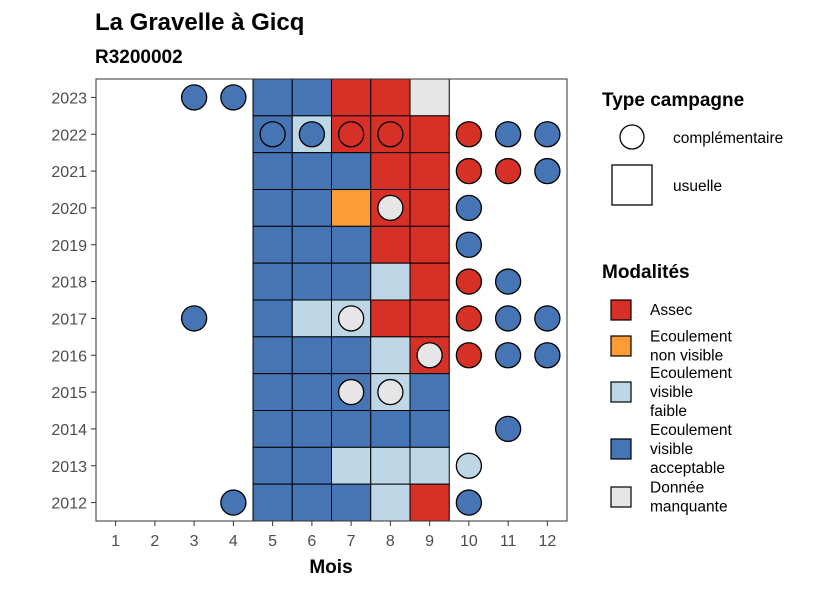 The height and width of the screenshot is (590, 826). Describe the element at coordinates (671, 310) in the screenshot. I see `legend-label-Assec: Assec` at that location.